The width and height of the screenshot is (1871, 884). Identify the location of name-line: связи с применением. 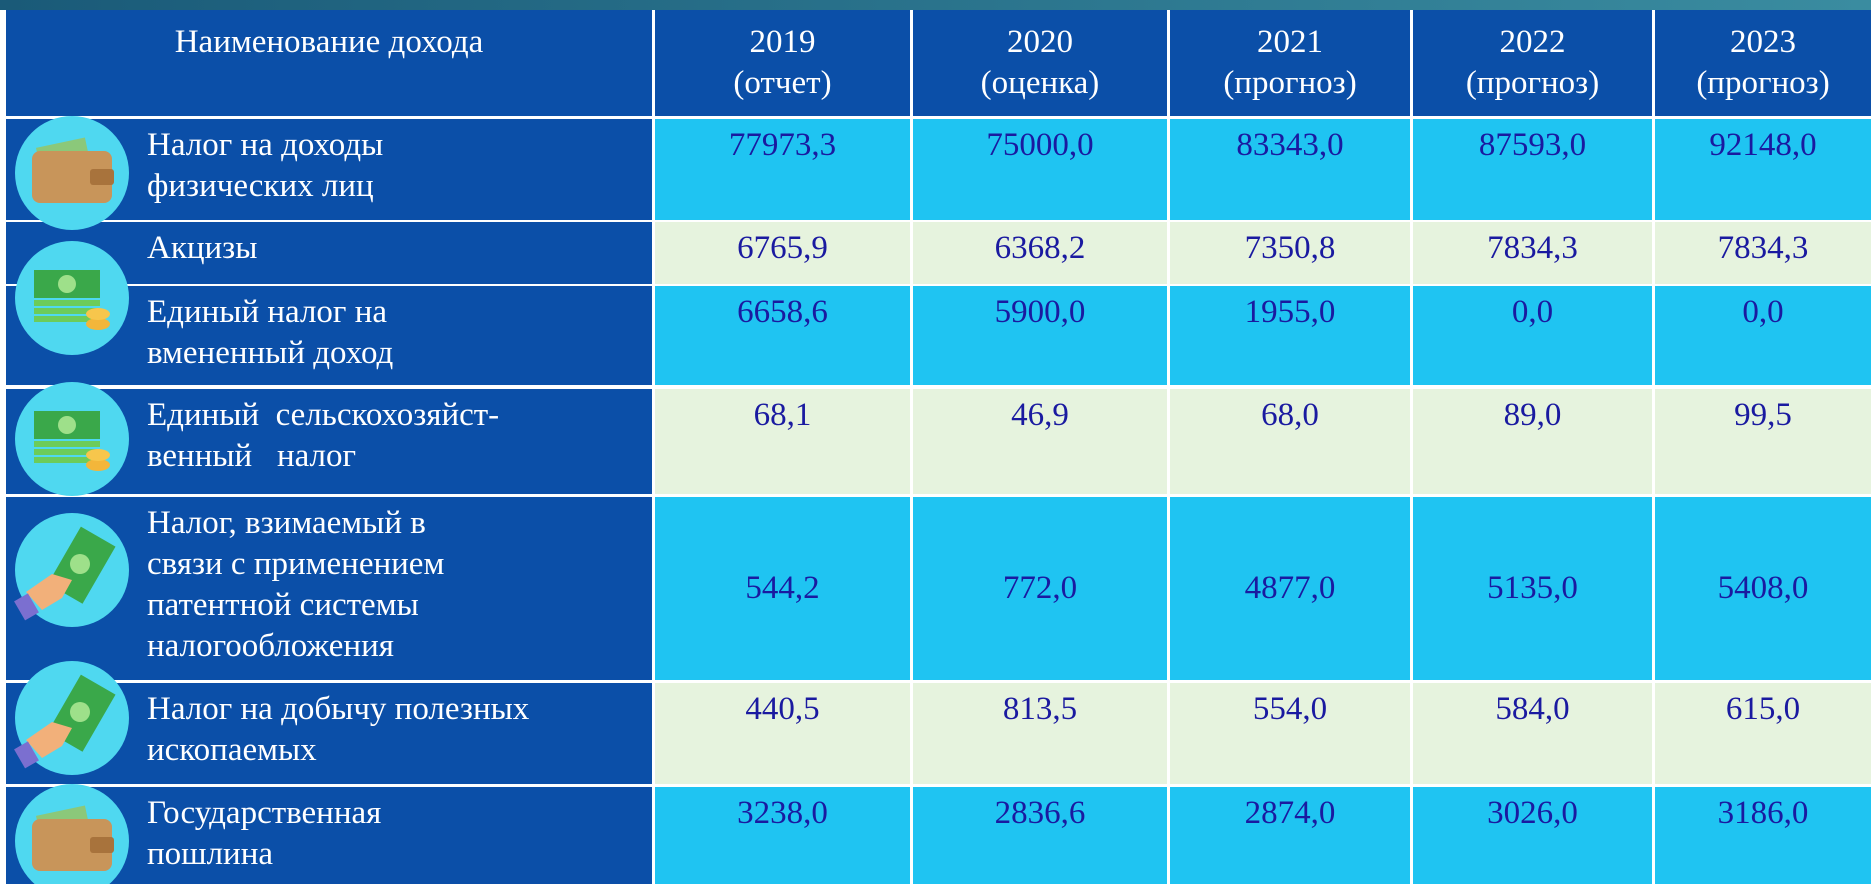
(296, 564).